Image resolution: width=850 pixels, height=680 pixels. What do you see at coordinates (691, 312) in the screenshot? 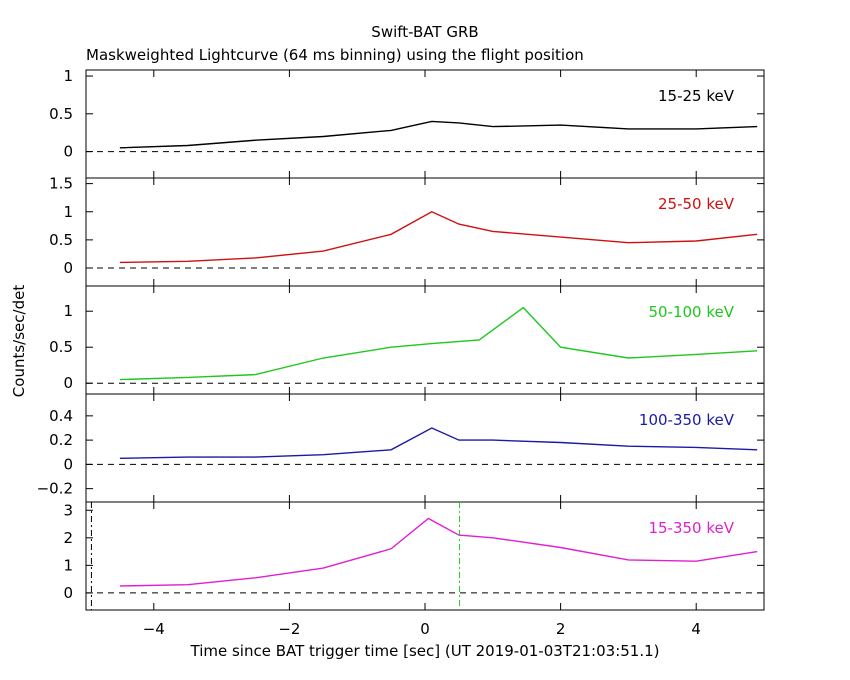
I see `band-label: 50-100 keV` at bounding box center [691, 312].